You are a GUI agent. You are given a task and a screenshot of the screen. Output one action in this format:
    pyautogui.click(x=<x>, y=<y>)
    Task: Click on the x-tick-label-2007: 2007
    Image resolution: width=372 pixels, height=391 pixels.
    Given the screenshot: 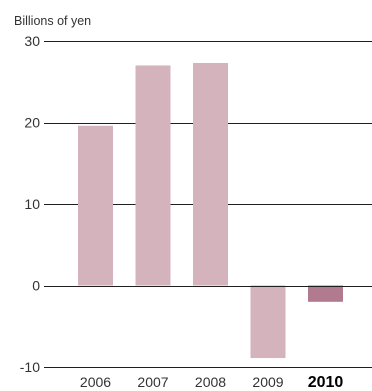 What is the action you would take?
    pyautogui.click(x=152, y=382)
    